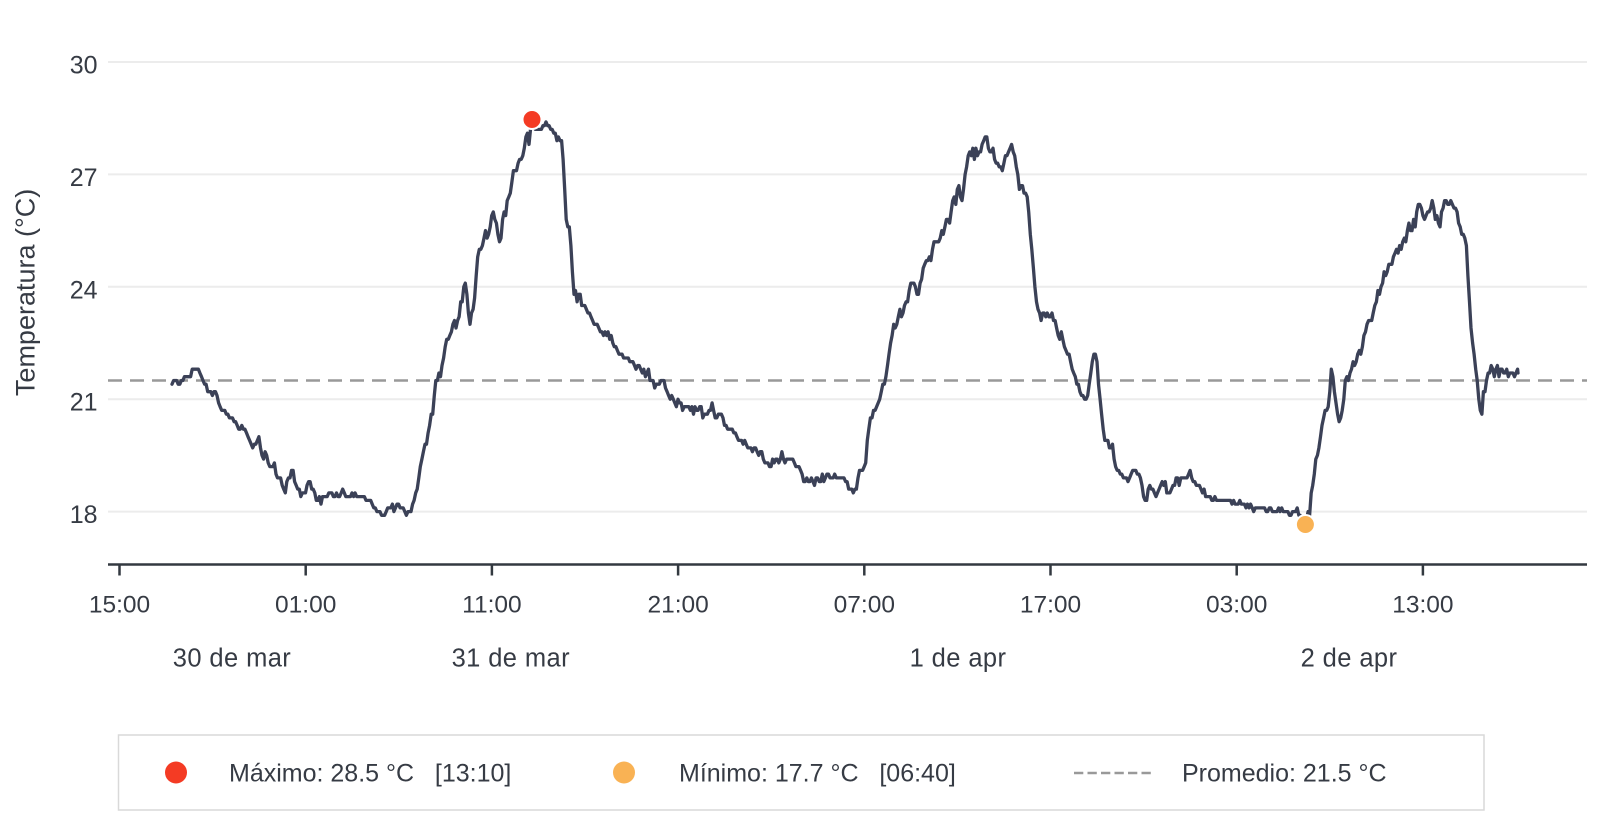 Image resolution: width=1601 pixels, height=833 pixels. Describe the element at coordinates (958, 659) in the screenshot. I see `svg-text: 1 de apr` at that location.